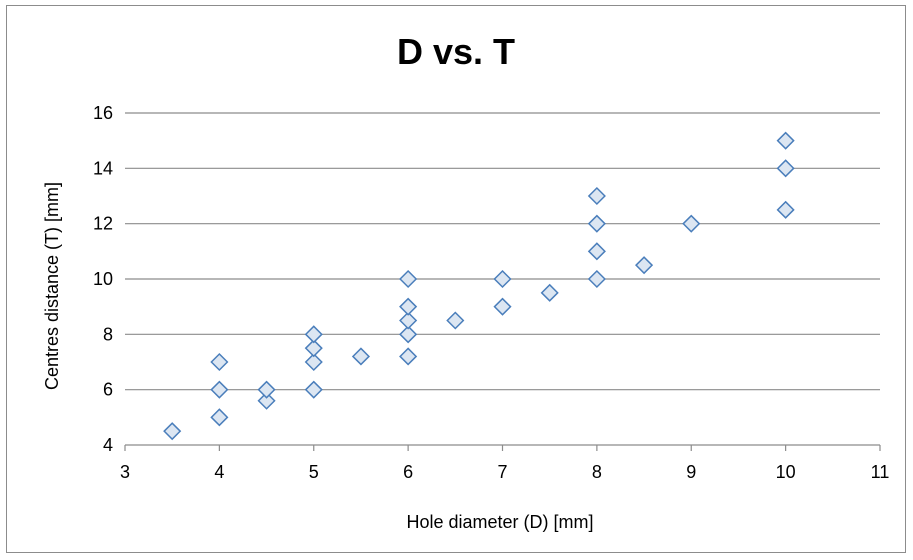 The image size is (913, 560). Describe the element at coordinates (125, 472) in the screenshot. I see `x-tick-label: 3` at that location.